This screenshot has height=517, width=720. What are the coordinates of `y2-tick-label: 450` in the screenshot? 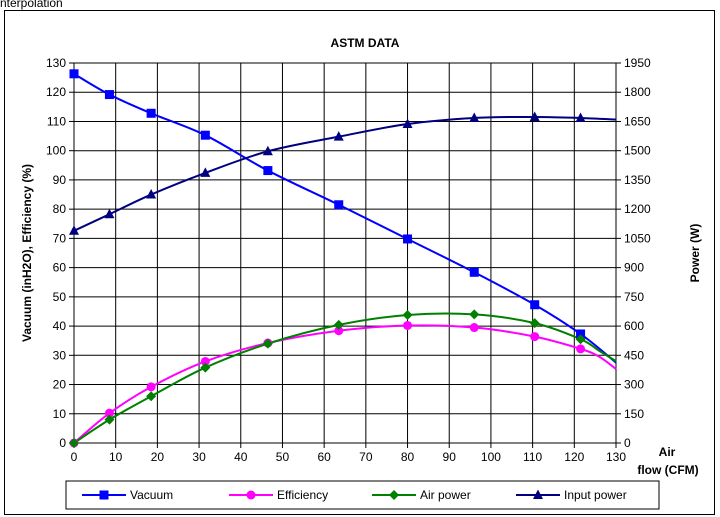 It's located at (634, 355).